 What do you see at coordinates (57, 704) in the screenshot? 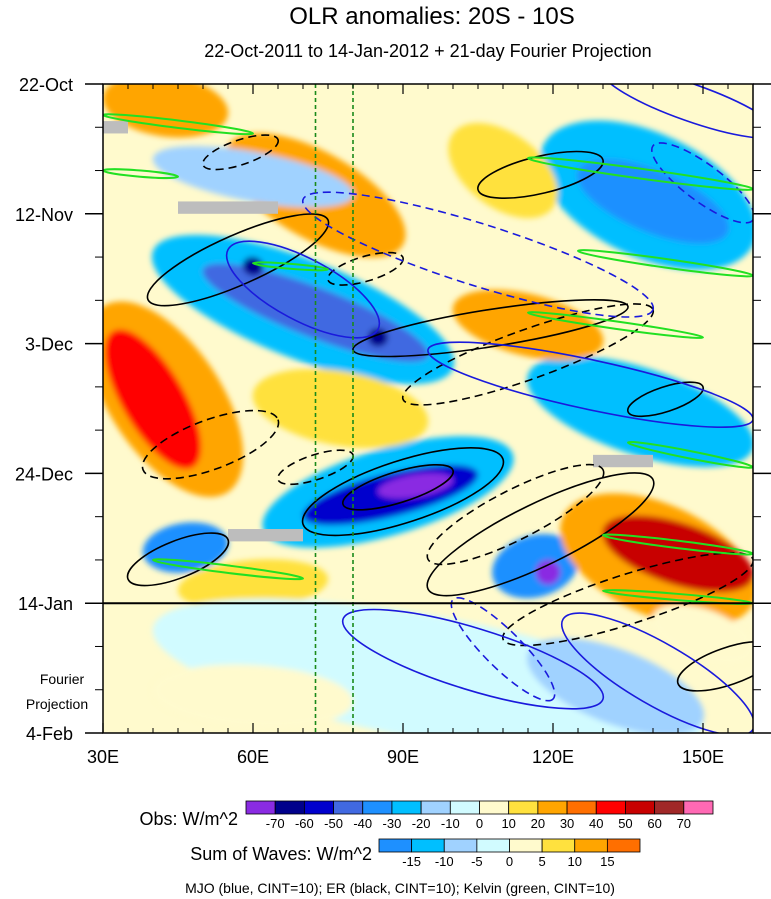
I see `projection-label-2: Projection` at bounding box center [57, 704].